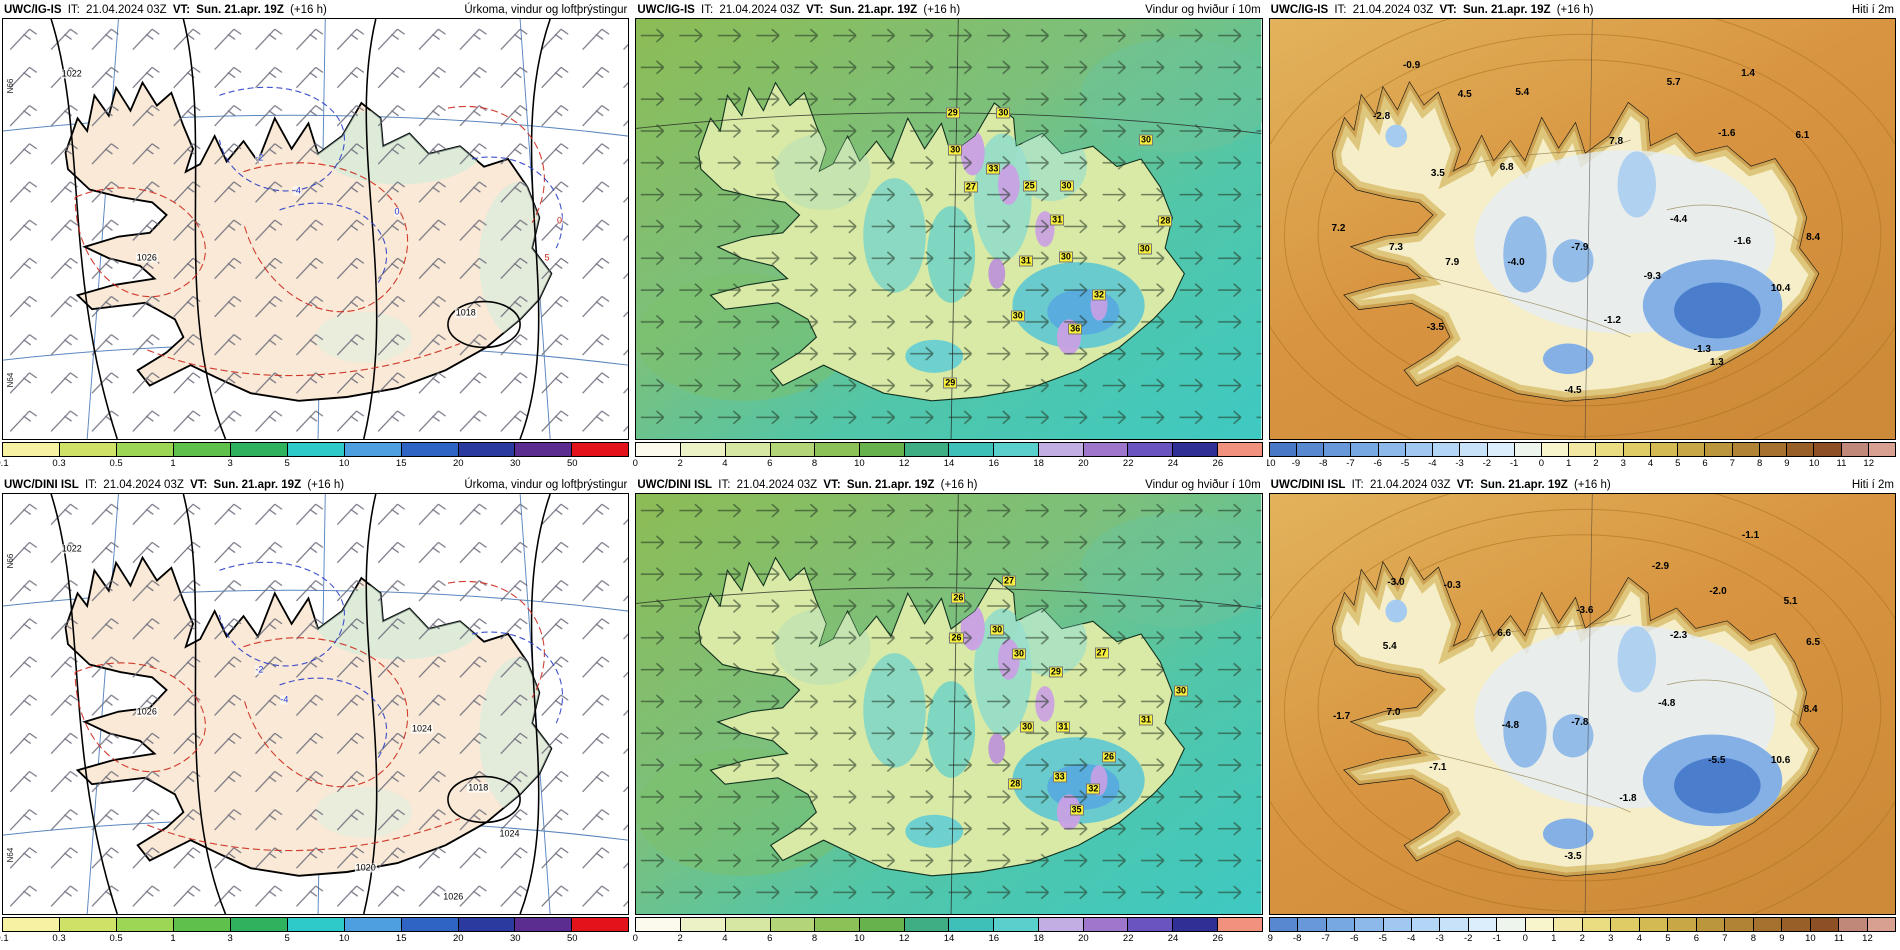 Image resolution: width=1900 pixels, height=950 pixels. What do you see at coordinates (1705, 463) in the screenshot?
I see `colorbar-tick-label: 6` at bounding box center [1705, 463].